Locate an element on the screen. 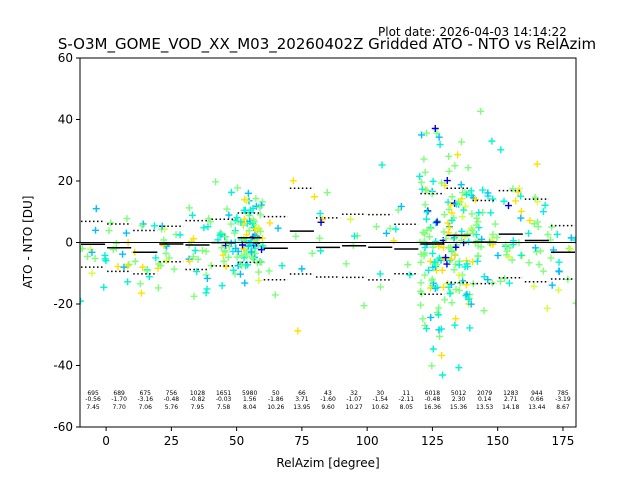  bin-mean-label: -1.07 is located at coordinates (354, 399).